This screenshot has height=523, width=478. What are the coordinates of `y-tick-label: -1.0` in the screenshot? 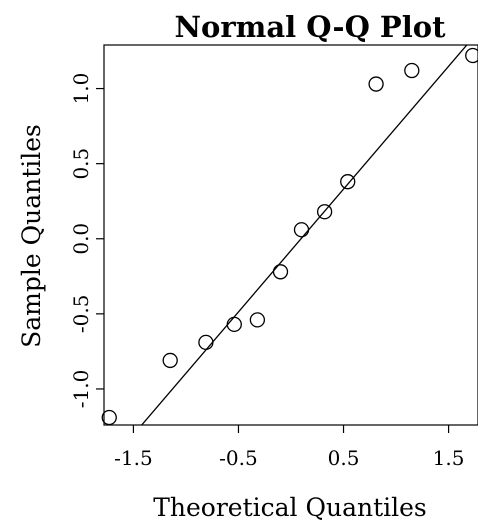 It's located at (81, 389).